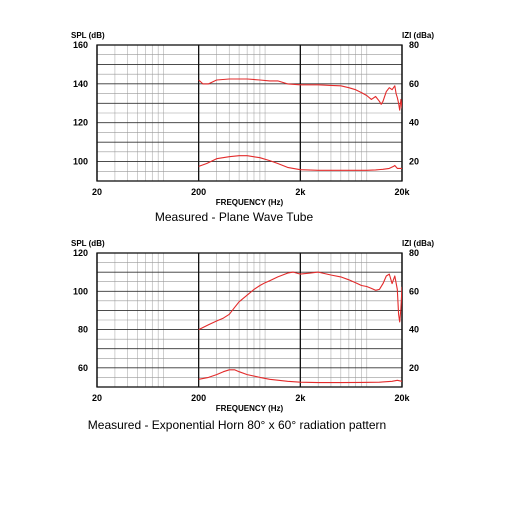 The height and width of the screenshot is (506, 517). What do you see at coordinates (80, 84) in the screenshot?
I see `left-tick-label: 140` at bounding box center [80, 84].